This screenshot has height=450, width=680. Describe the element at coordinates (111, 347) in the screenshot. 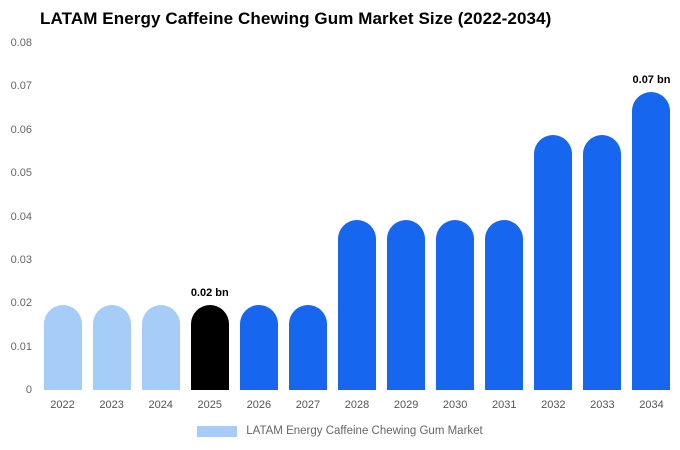

I see `bar-2023` at that location.